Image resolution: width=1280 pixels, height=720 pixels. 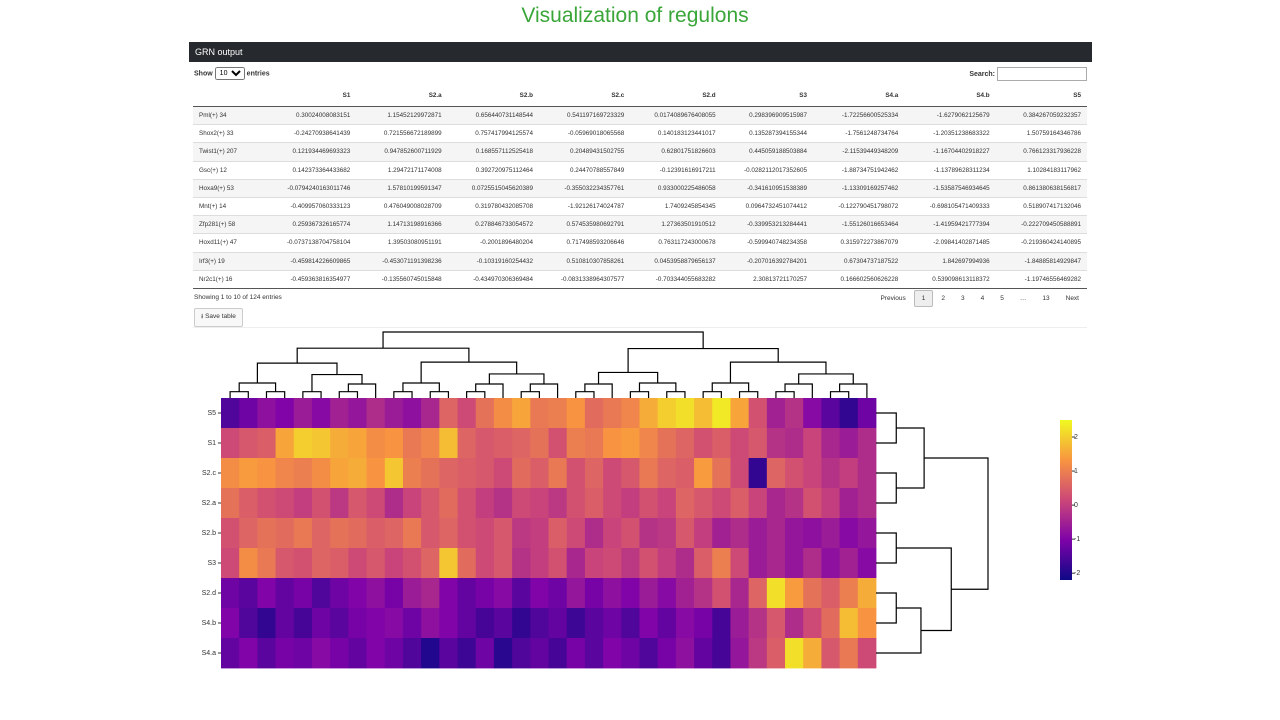 I want to click on table-cell: 0.259367326165774, so click(x=311, y=224).